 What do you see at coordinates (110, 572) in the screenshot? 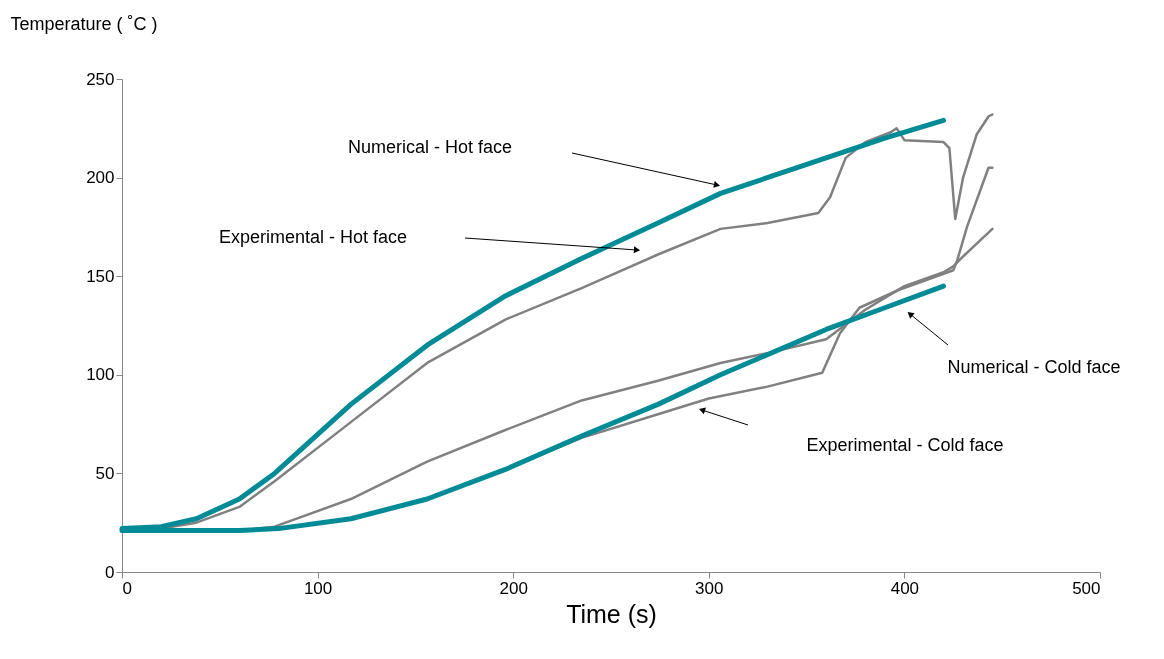
I see `y-tick-label: 0` at bounding box center [110, 572].